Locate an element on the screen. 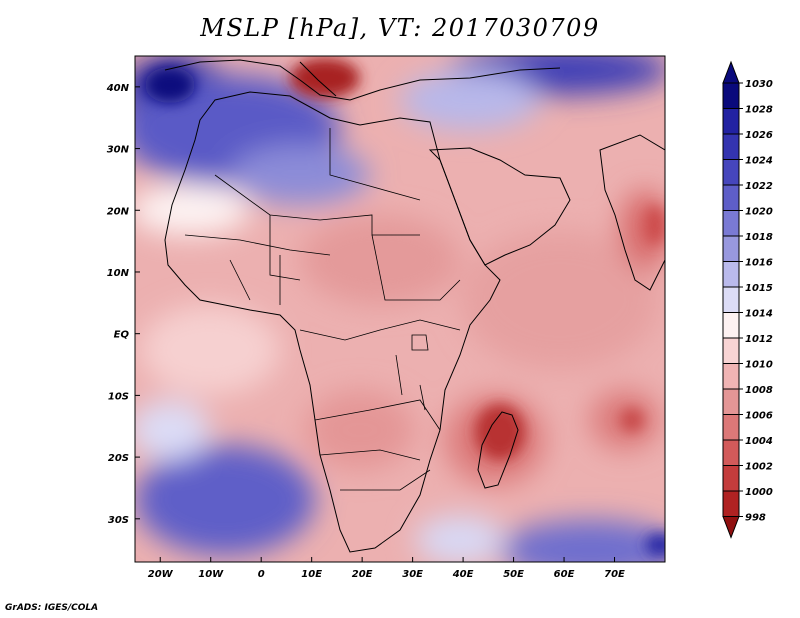 This screenshot has height=618, width=800. colorbar-label: 1016 is located at coordinates (759, 263).